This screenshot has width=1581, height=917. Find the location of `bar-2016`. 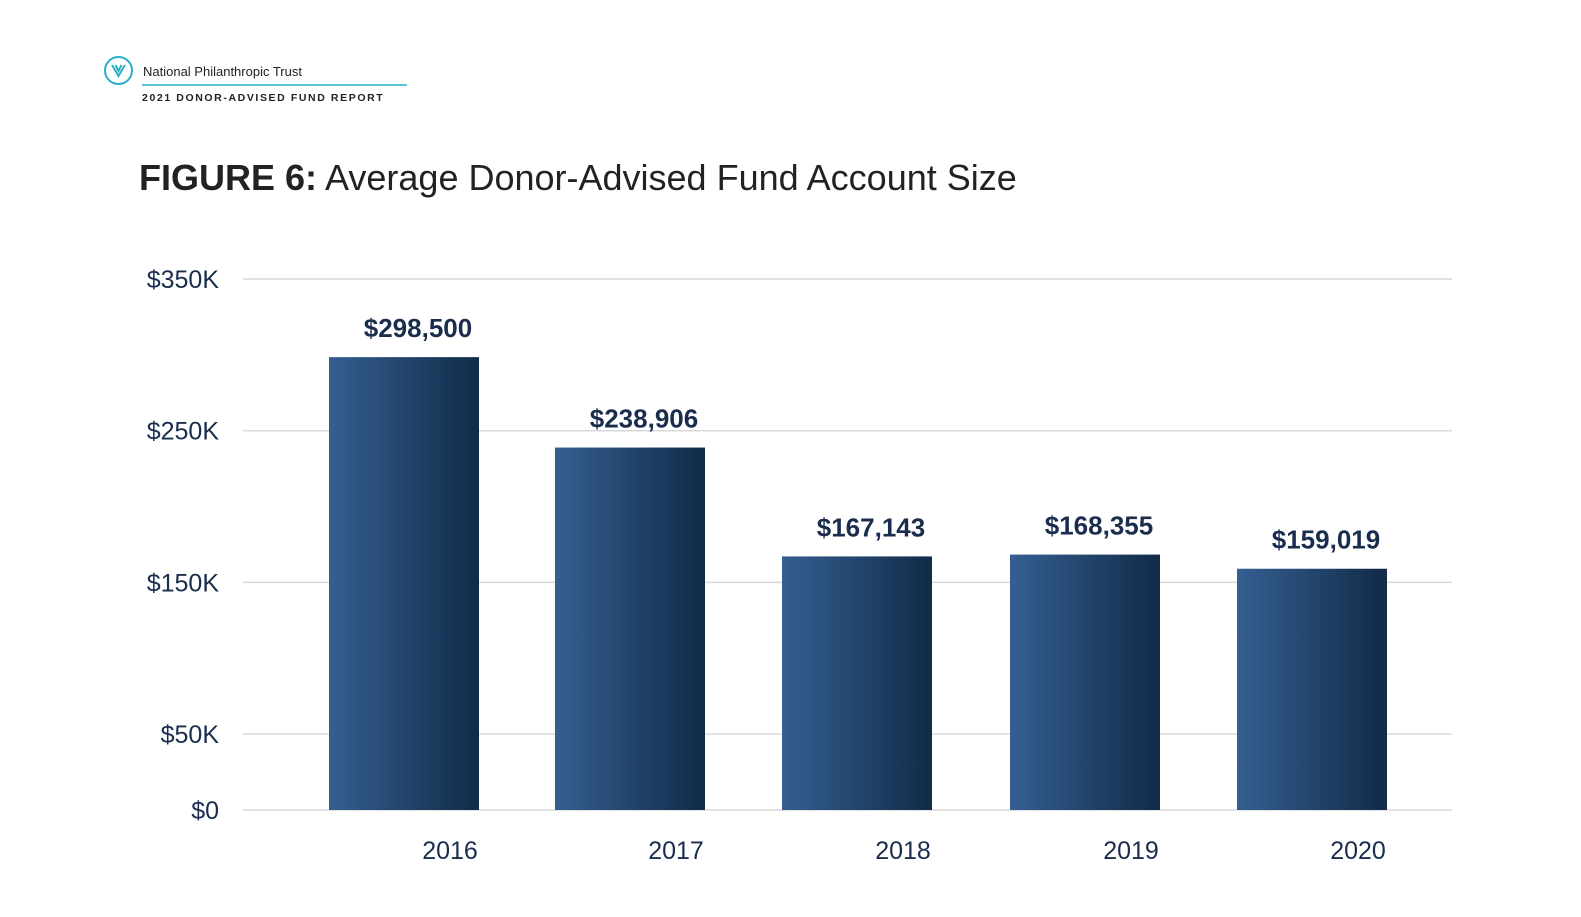

bar-2016 is located at coordinates (404, 583).